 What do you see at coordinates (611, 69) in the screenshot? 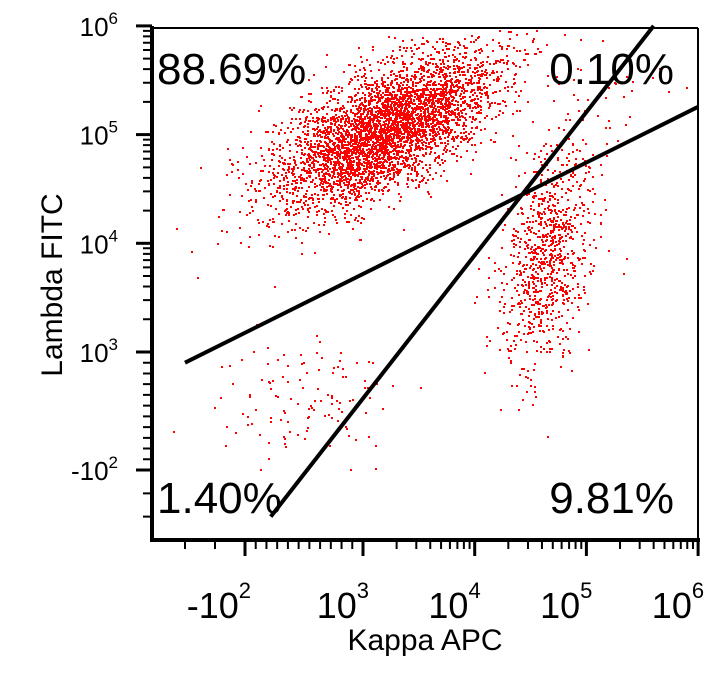
I see `quadrant-label-top-right: 0.10%` at bounding box center [611, 69].